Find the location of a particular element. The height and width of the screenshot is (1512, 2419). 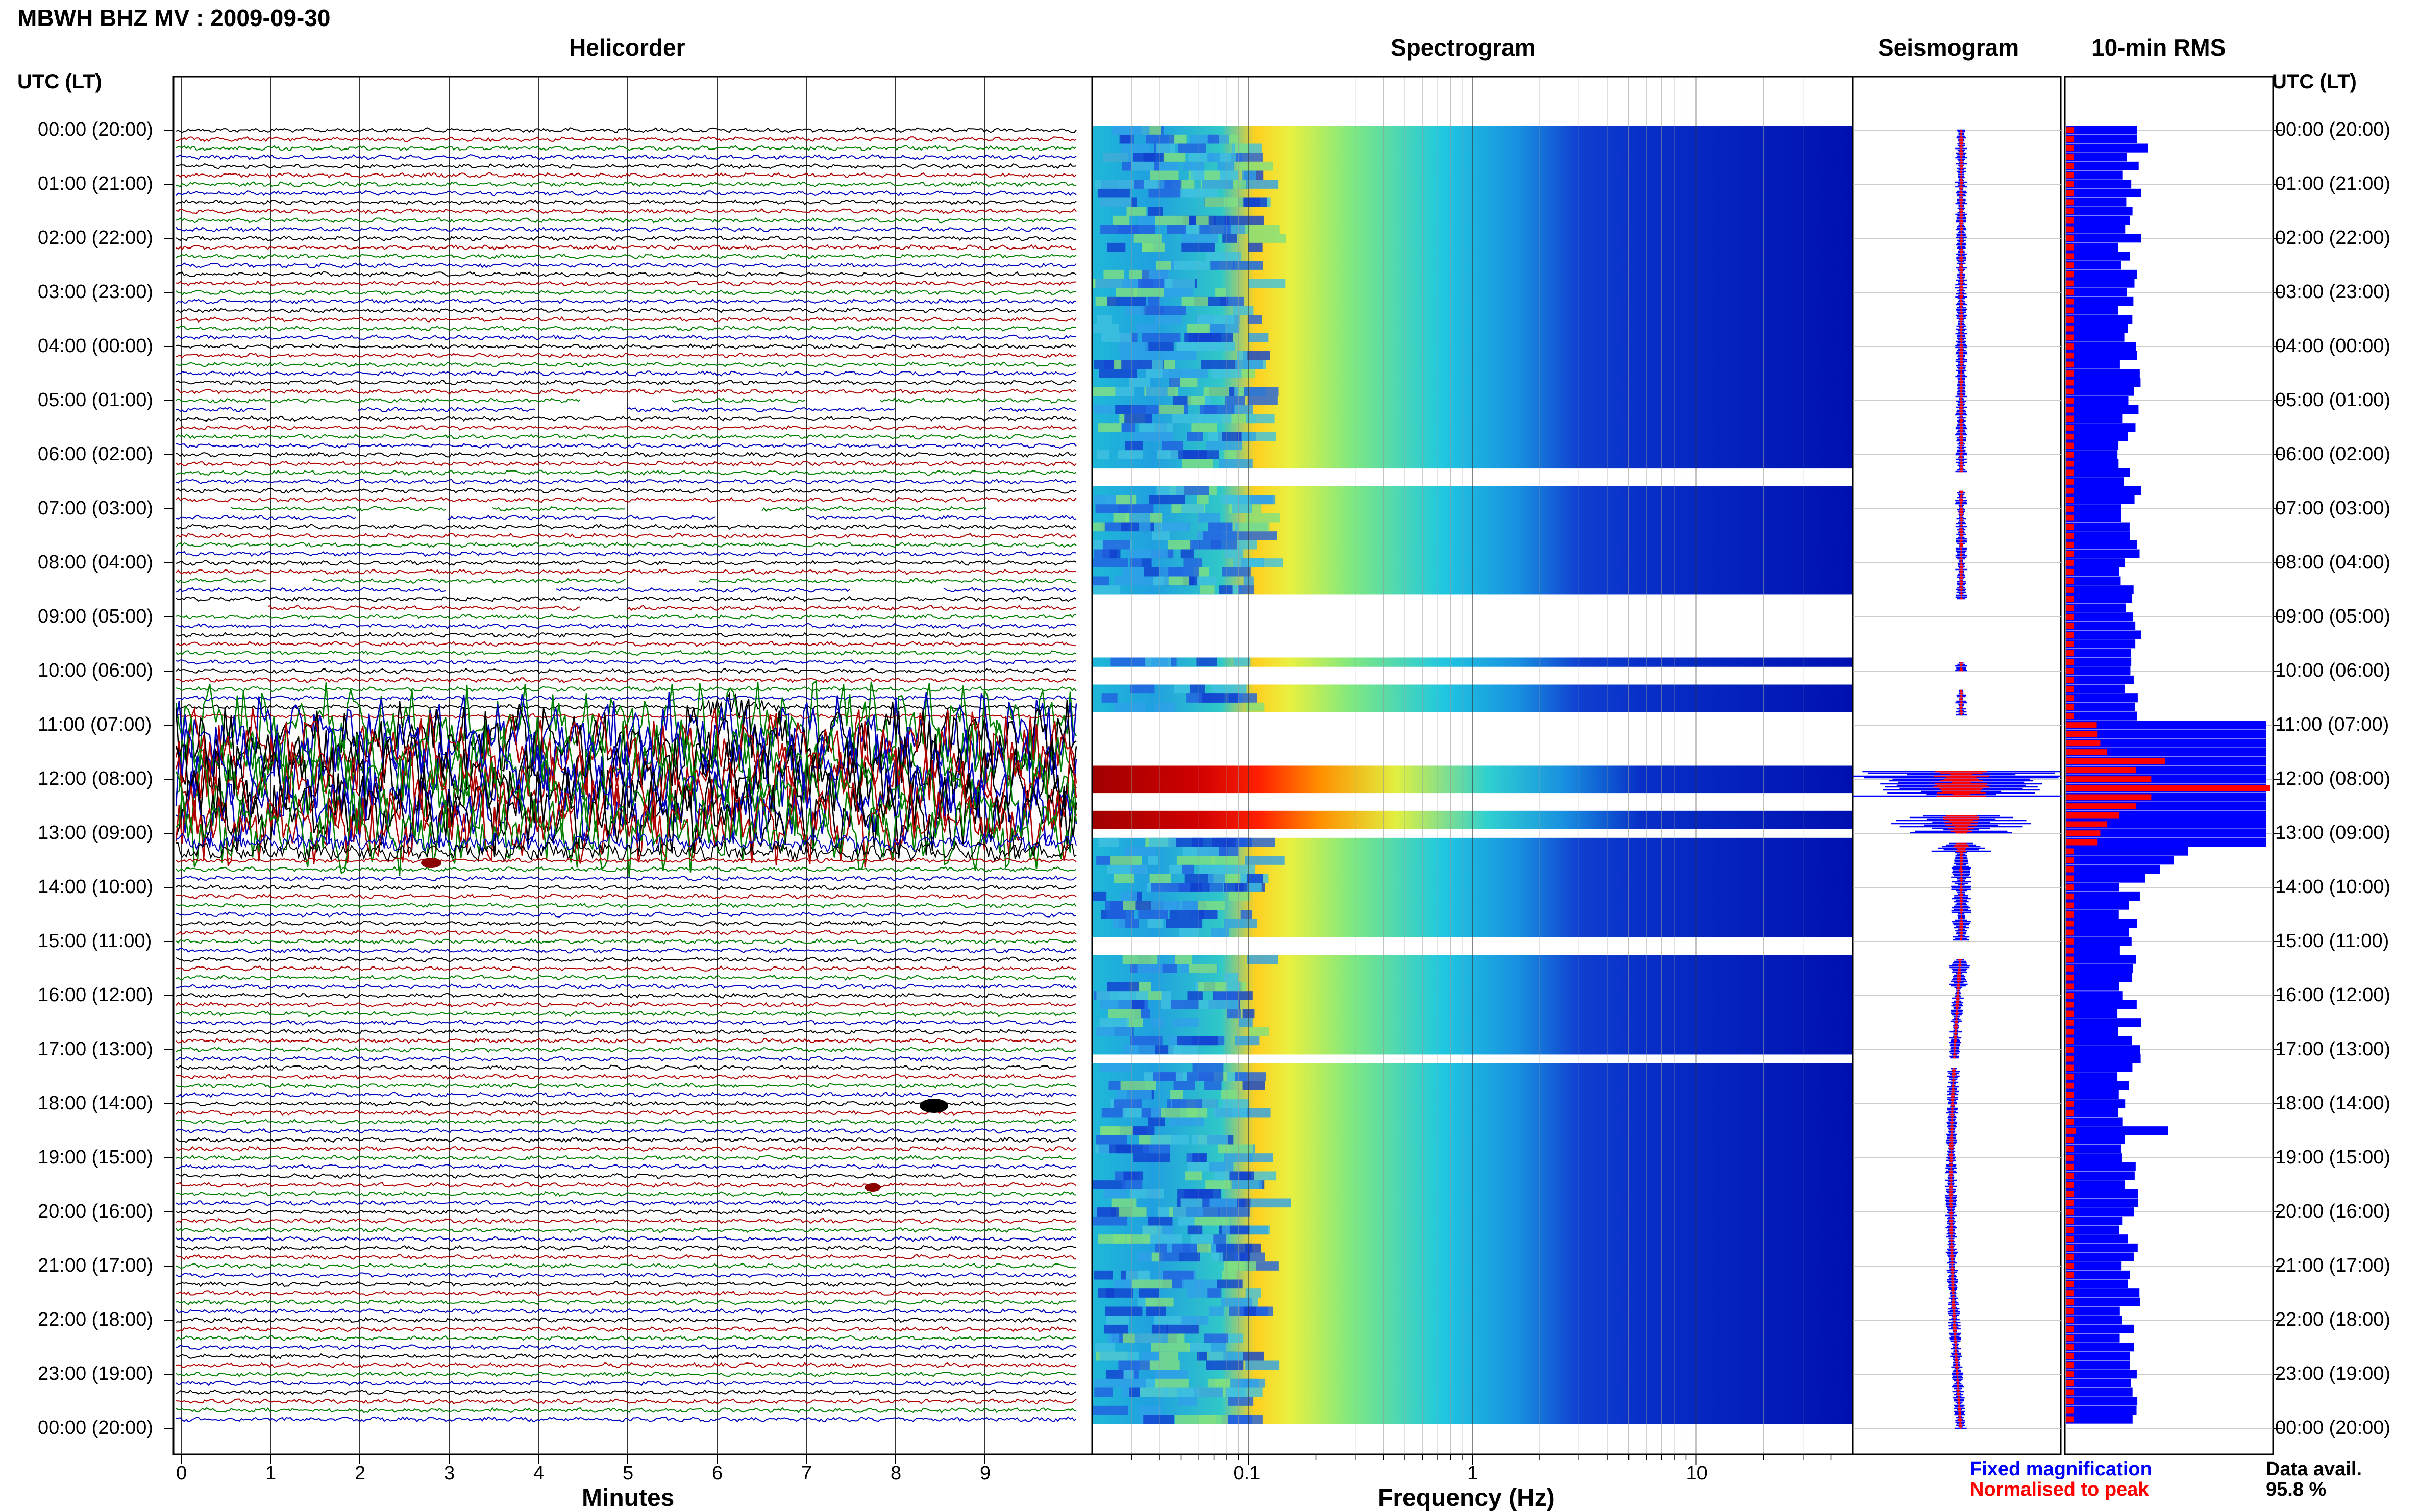

hour-label-left: 14:00 (10:00) is located at coordinates (96, 887).